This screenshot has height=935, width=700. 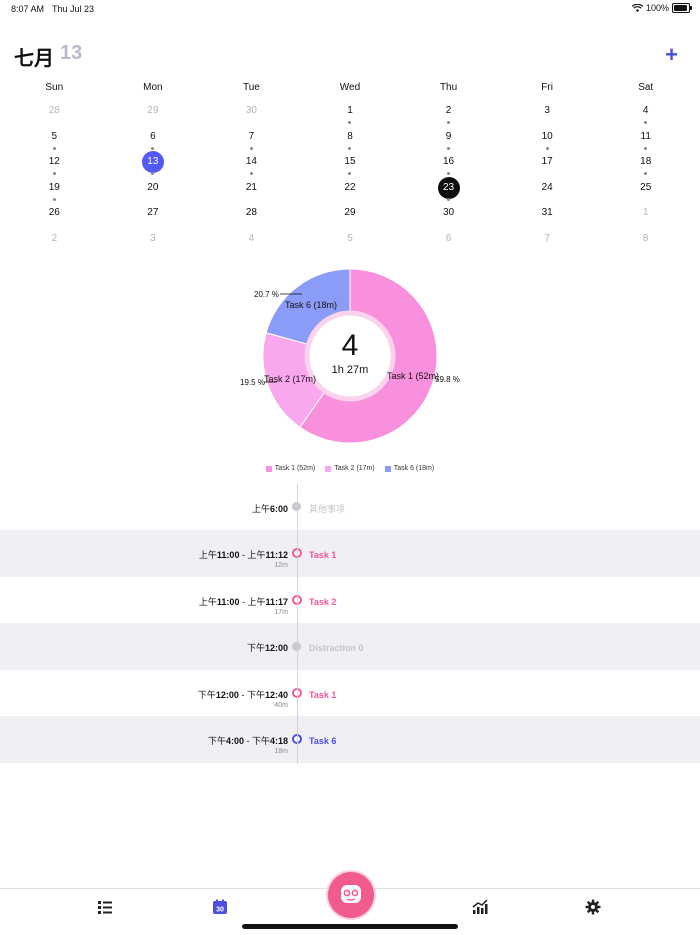 What do you see at coordinates (350, 693) in the screenshot?
I see `timeline-row: 下午12:00 - 下午12:40 40m Task 1` at bounding box center [350, 693].